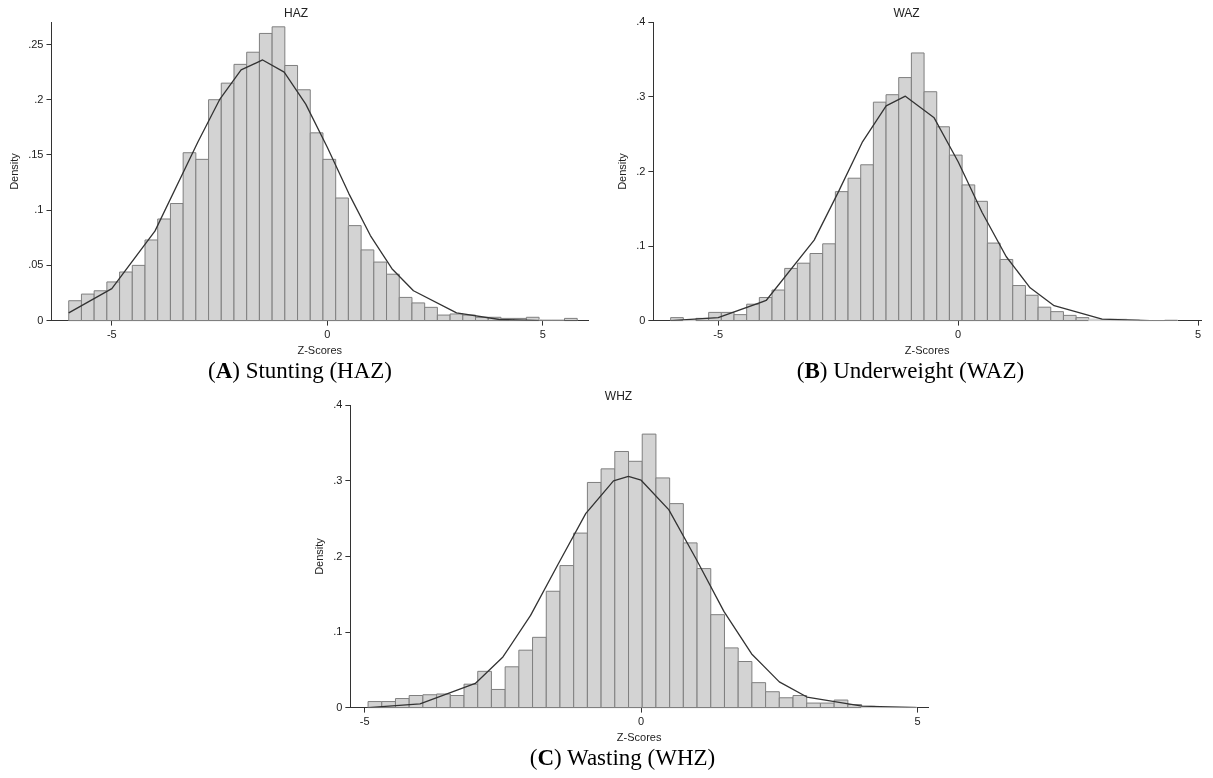 This screenshot has height=778, width=1213. Describe the element at coordinates (36, 153) in the screenshot. I see `y-tick-label: .15` at that location.